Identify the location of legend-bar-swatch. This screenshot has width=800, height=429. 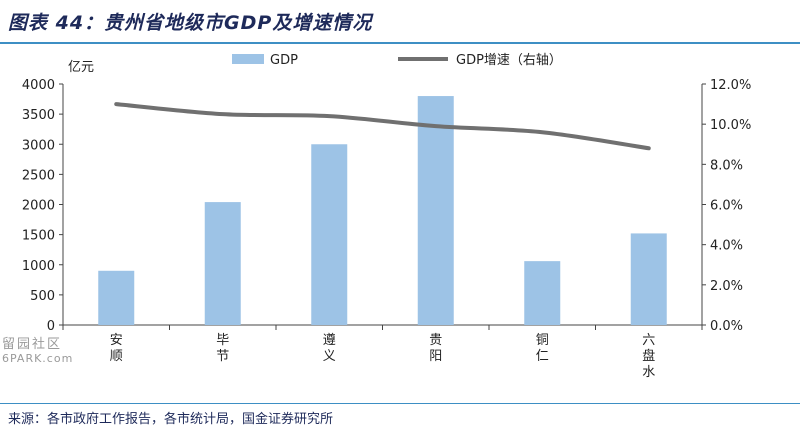
(248, 59).